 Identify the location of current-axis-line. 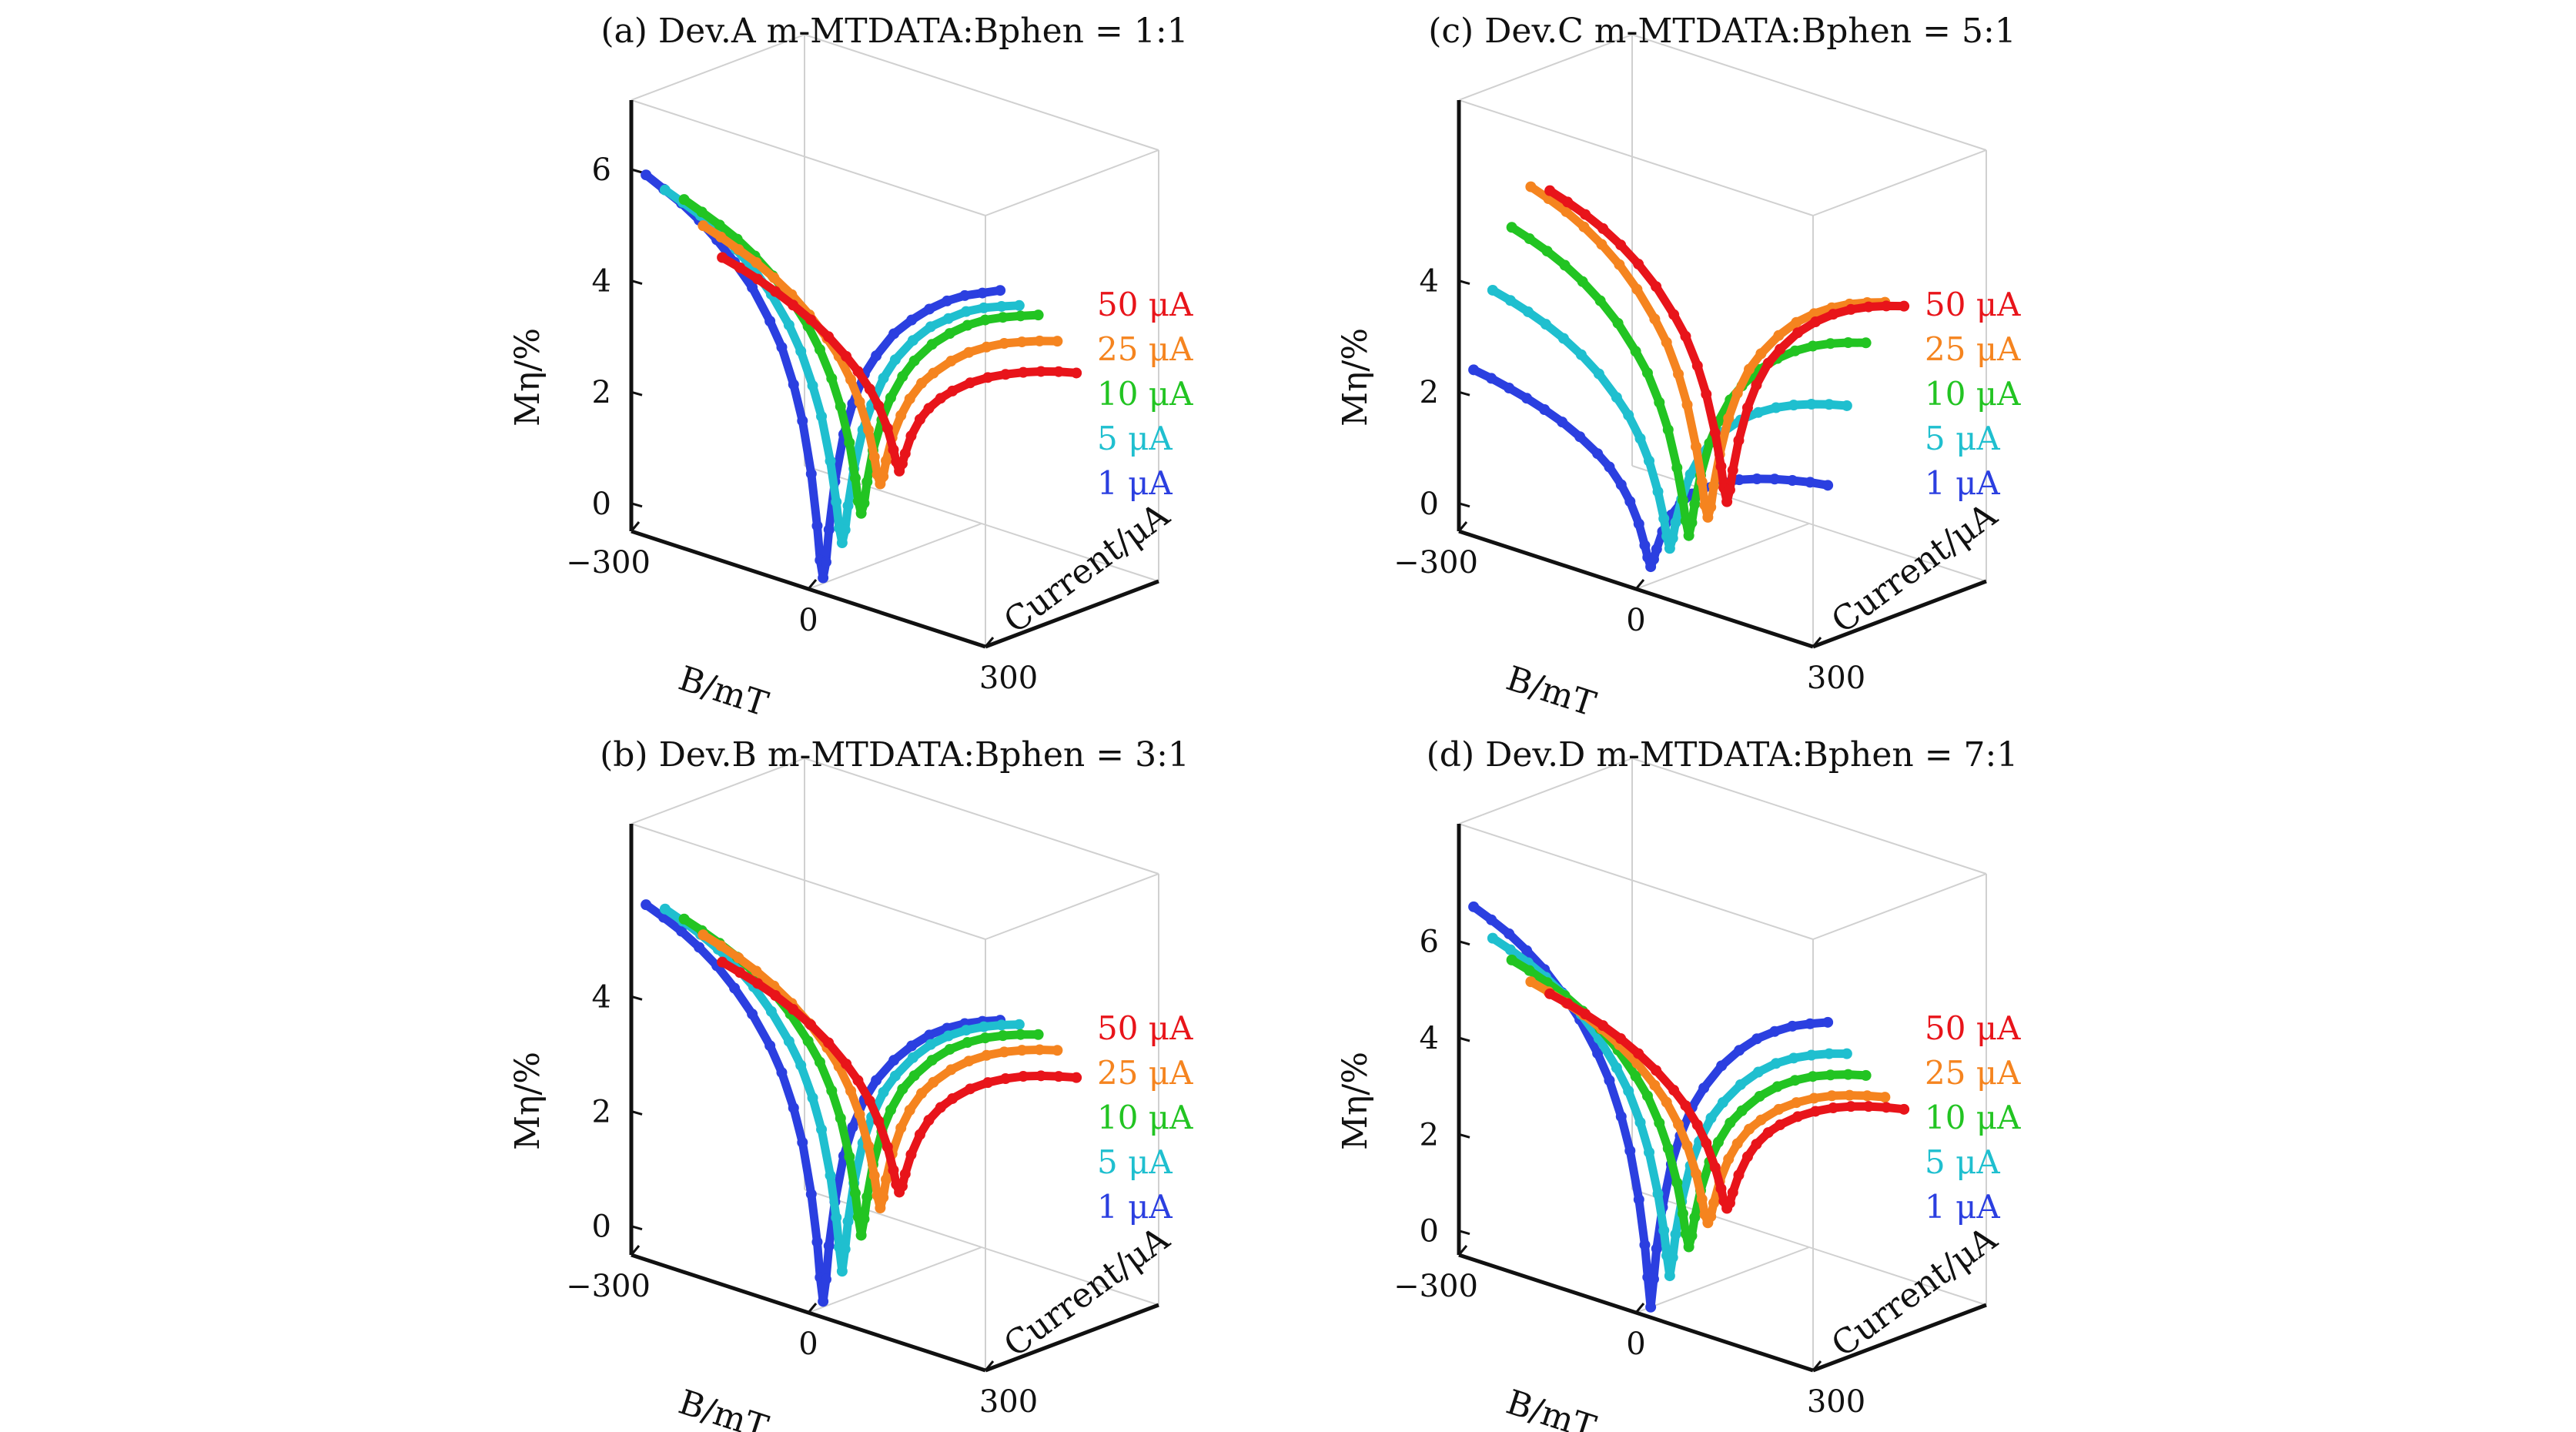
(1072, 1338).